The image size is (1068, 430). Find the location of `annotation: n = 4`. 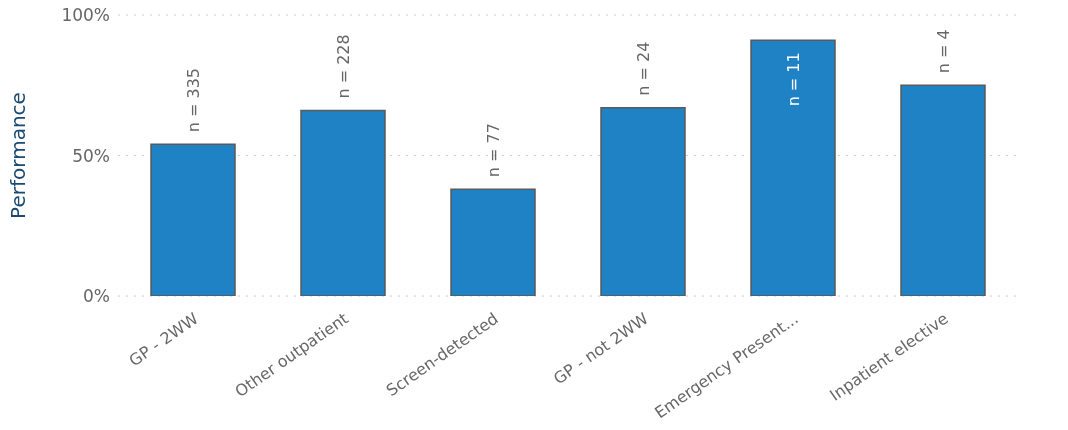

annotation: n = 4 is located at coordinates (943, 51).